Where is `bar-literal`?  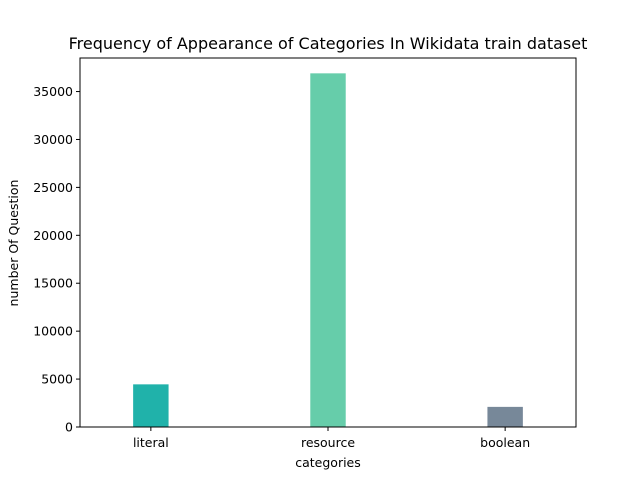
bar-literal is located at coordinates (151, 405).